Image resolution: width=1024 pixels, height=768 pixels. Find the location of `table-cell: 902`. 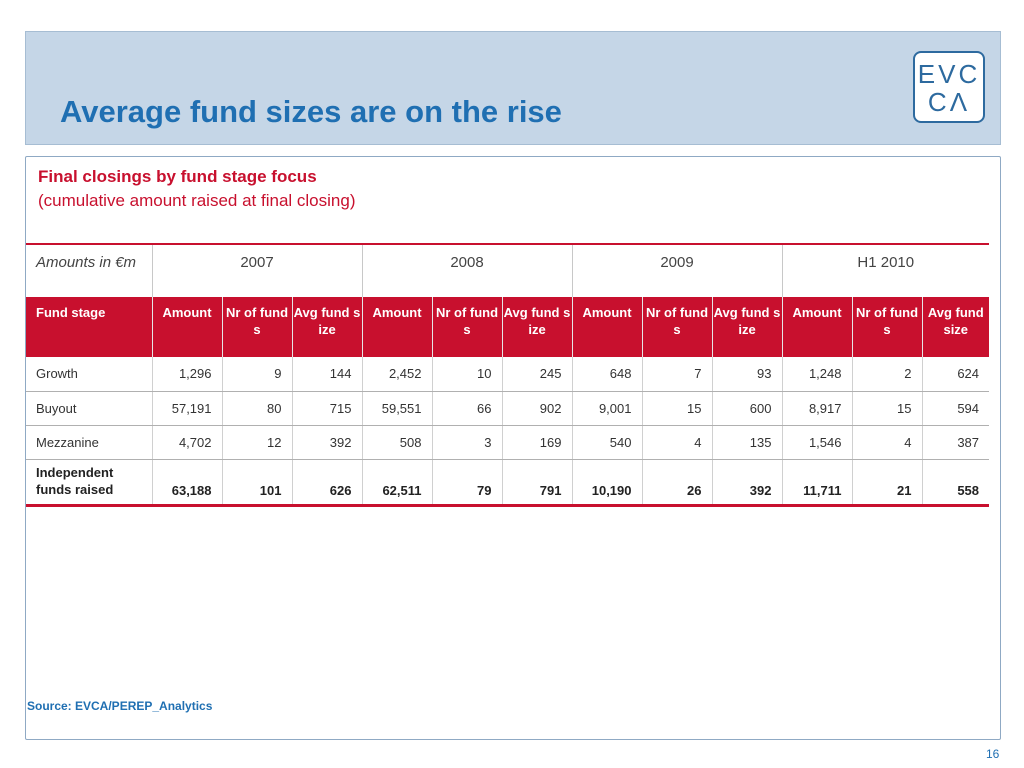

table-cell: 902 is located at coordinates (536, 408).